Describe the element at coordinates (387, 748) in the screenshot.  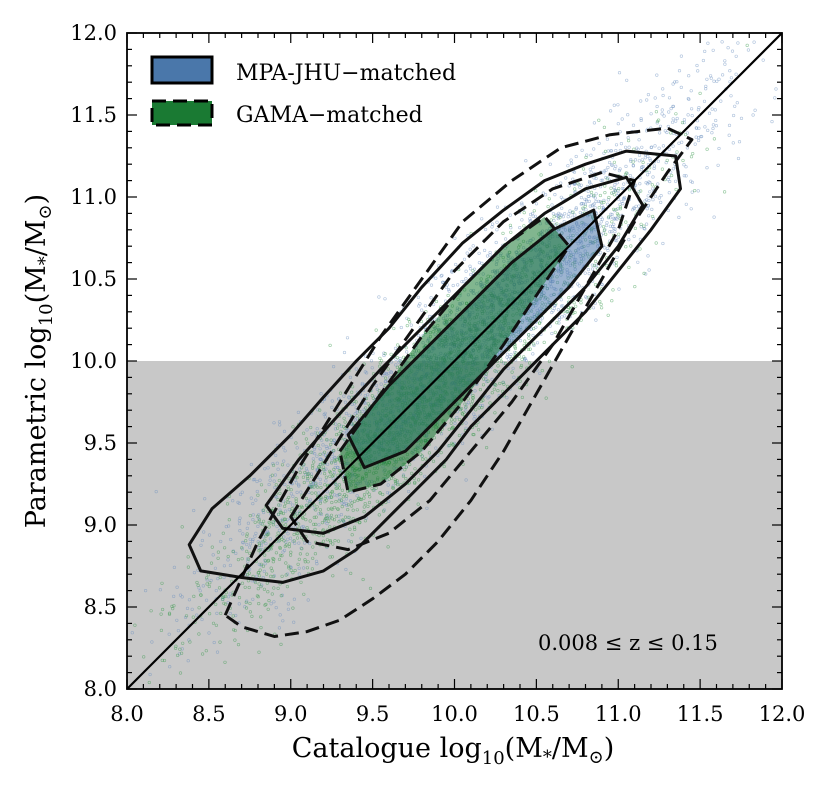
I see `x-axis-label-main: Catalogue log` at that location.